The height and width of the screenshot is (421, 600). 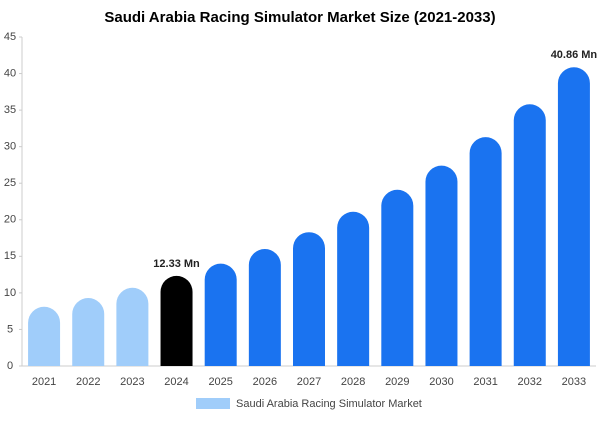 I want to click on x-tick-label: 2024, so click(x=176, y=382).